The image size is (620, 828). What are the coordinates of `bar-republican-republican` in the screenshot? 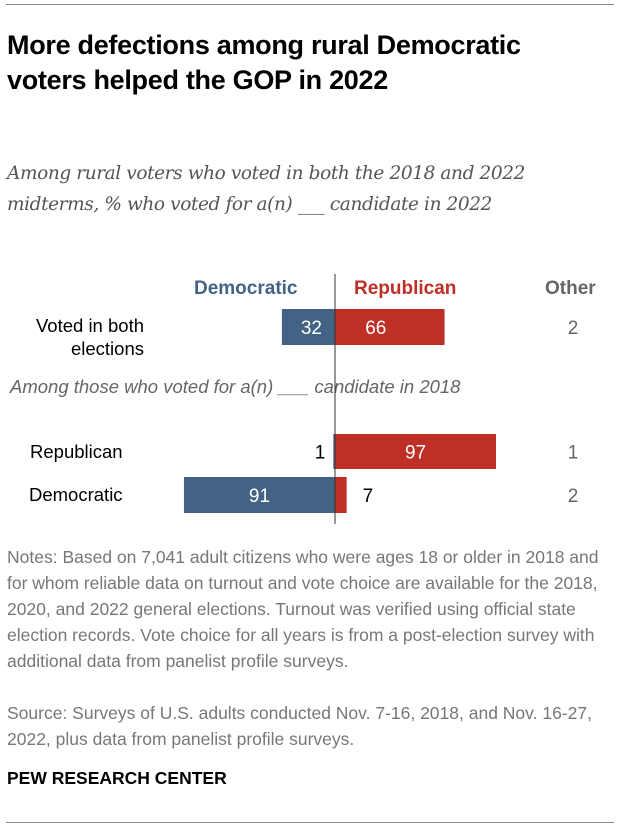 It's located at (416, 451).